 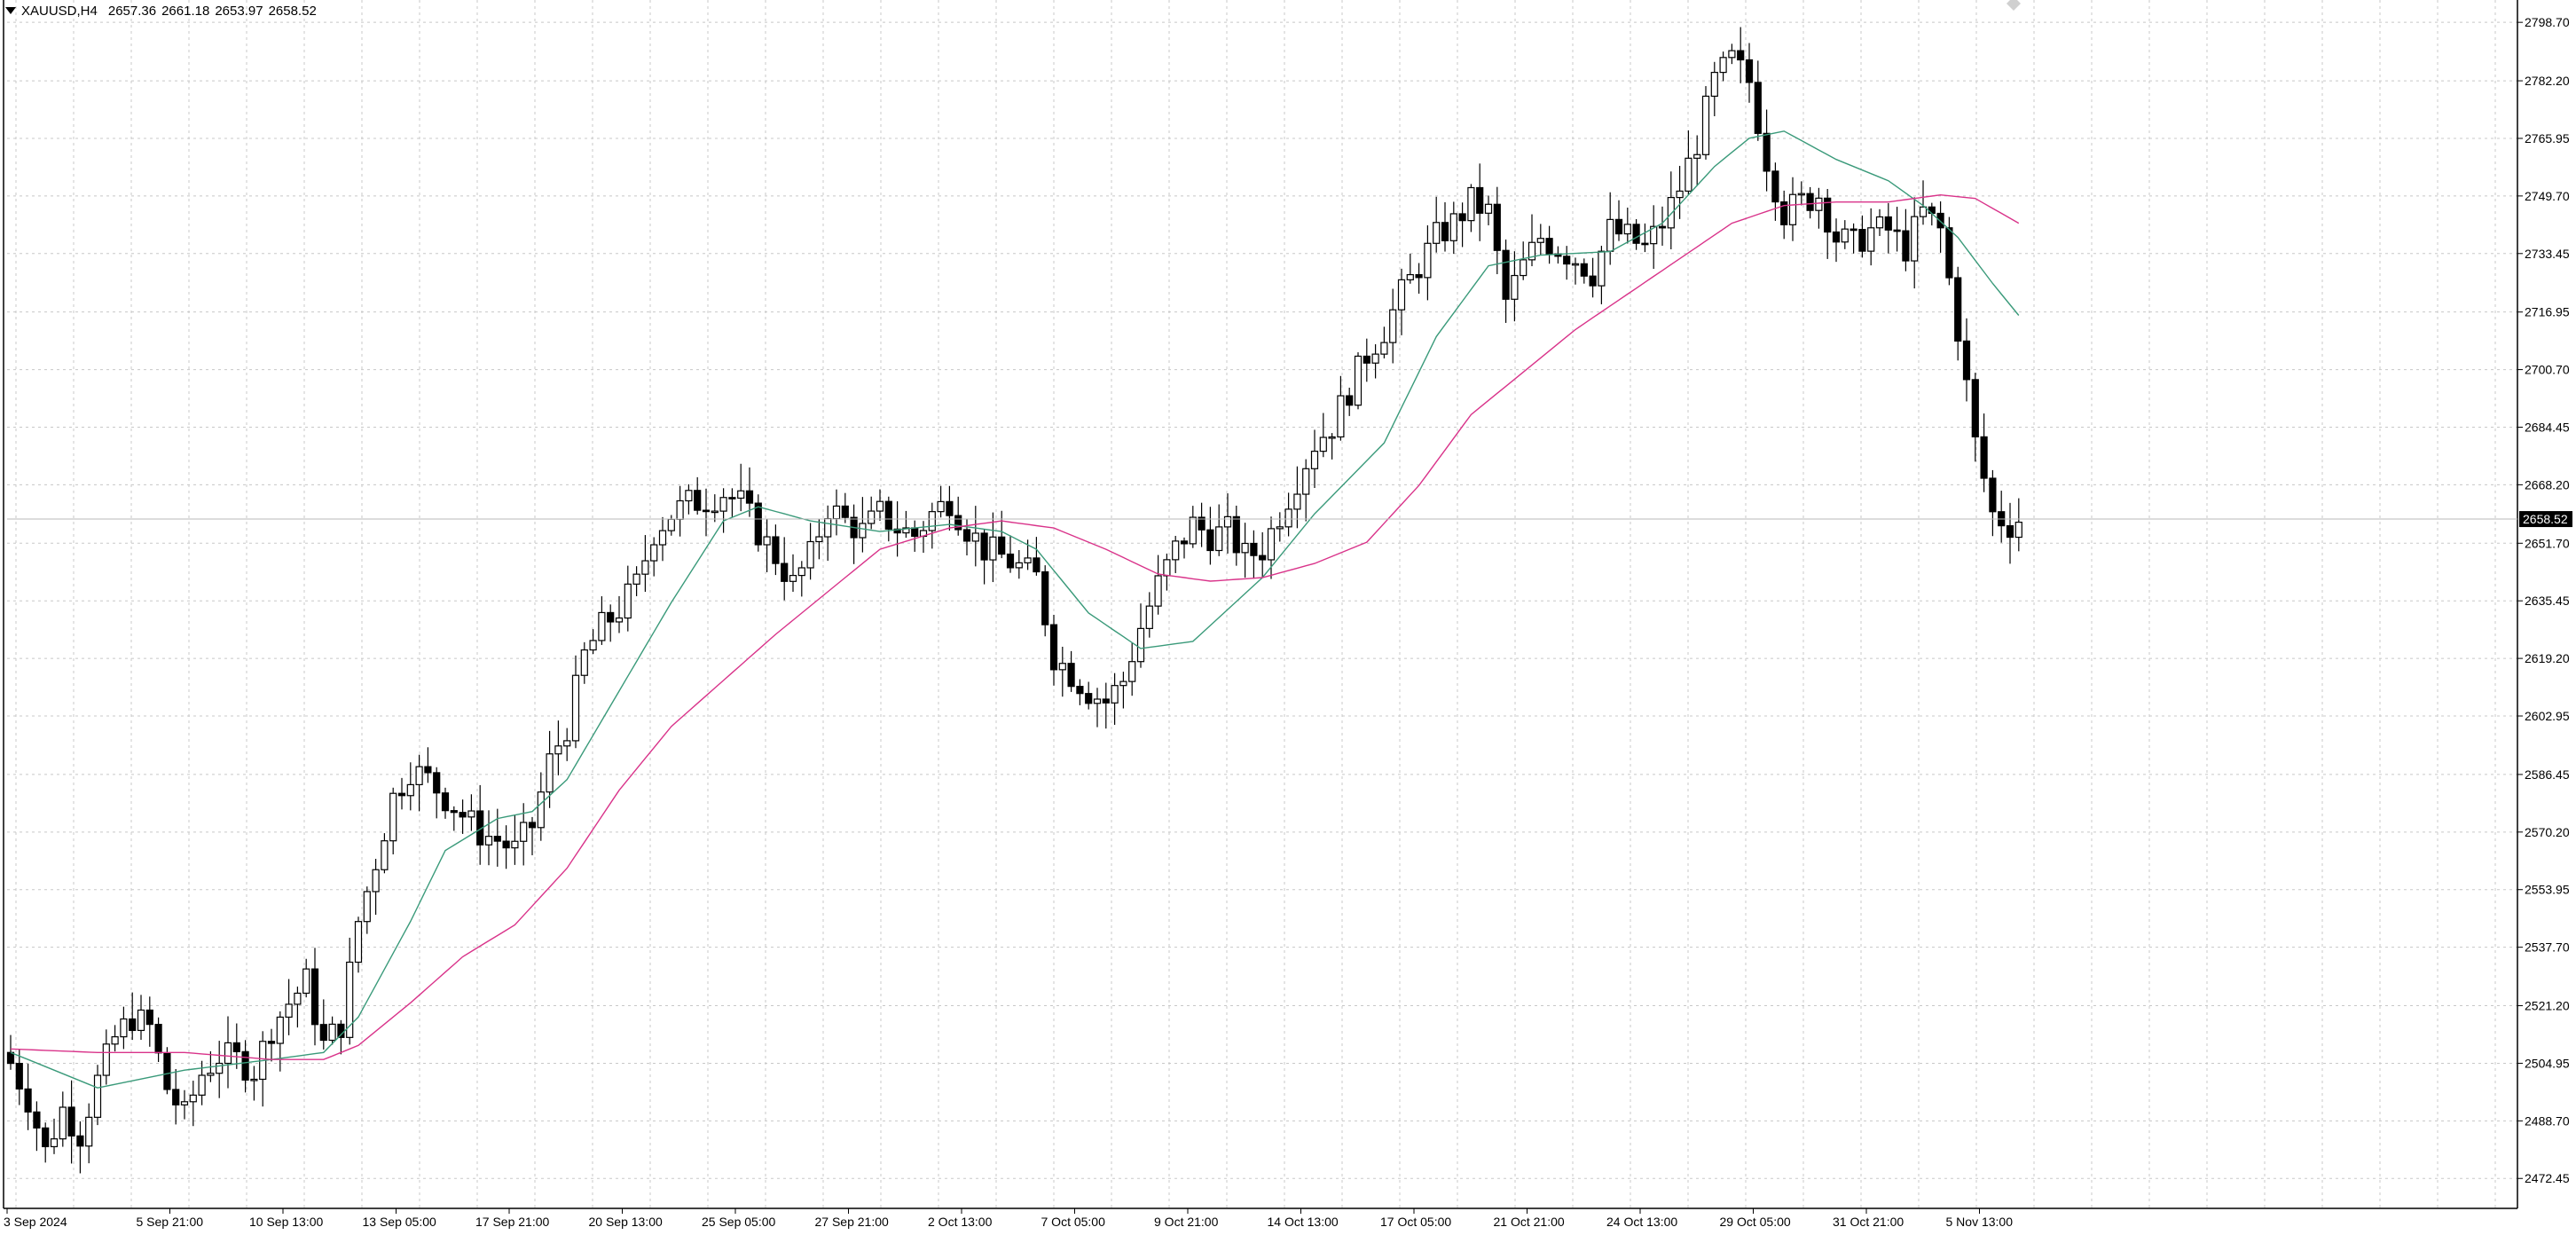 What do you see at coordinates (852, 1222) in the screenshot?
I see `time-tick-label: 27 Sep 21:00` at bounding box center [852, 1222].